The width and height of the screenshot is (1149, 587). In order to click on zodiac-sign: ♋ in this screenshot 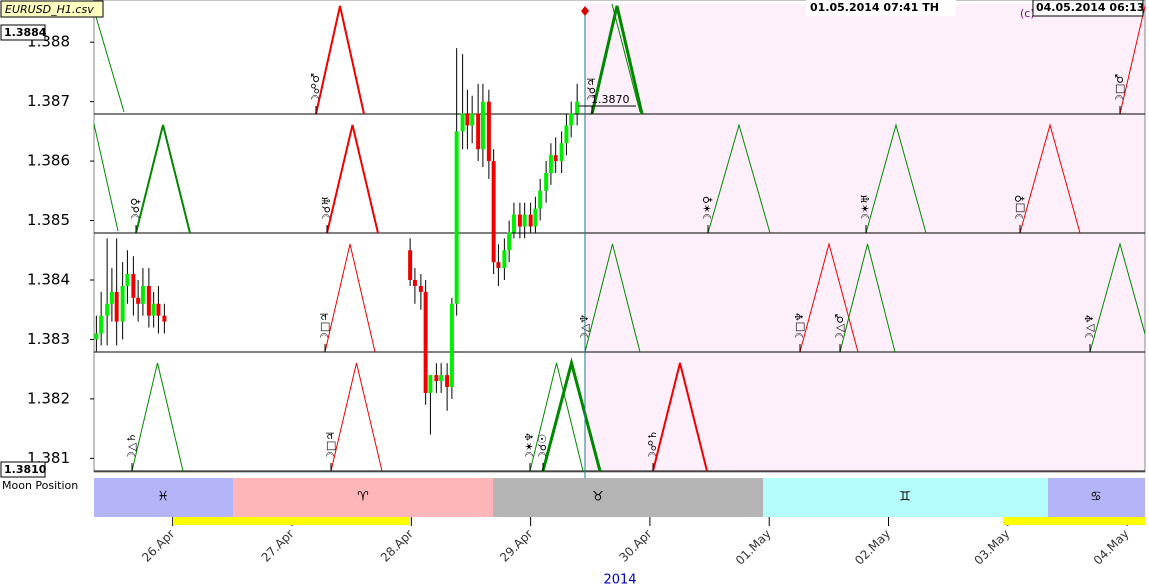, I will do `click(1096, 497)`.